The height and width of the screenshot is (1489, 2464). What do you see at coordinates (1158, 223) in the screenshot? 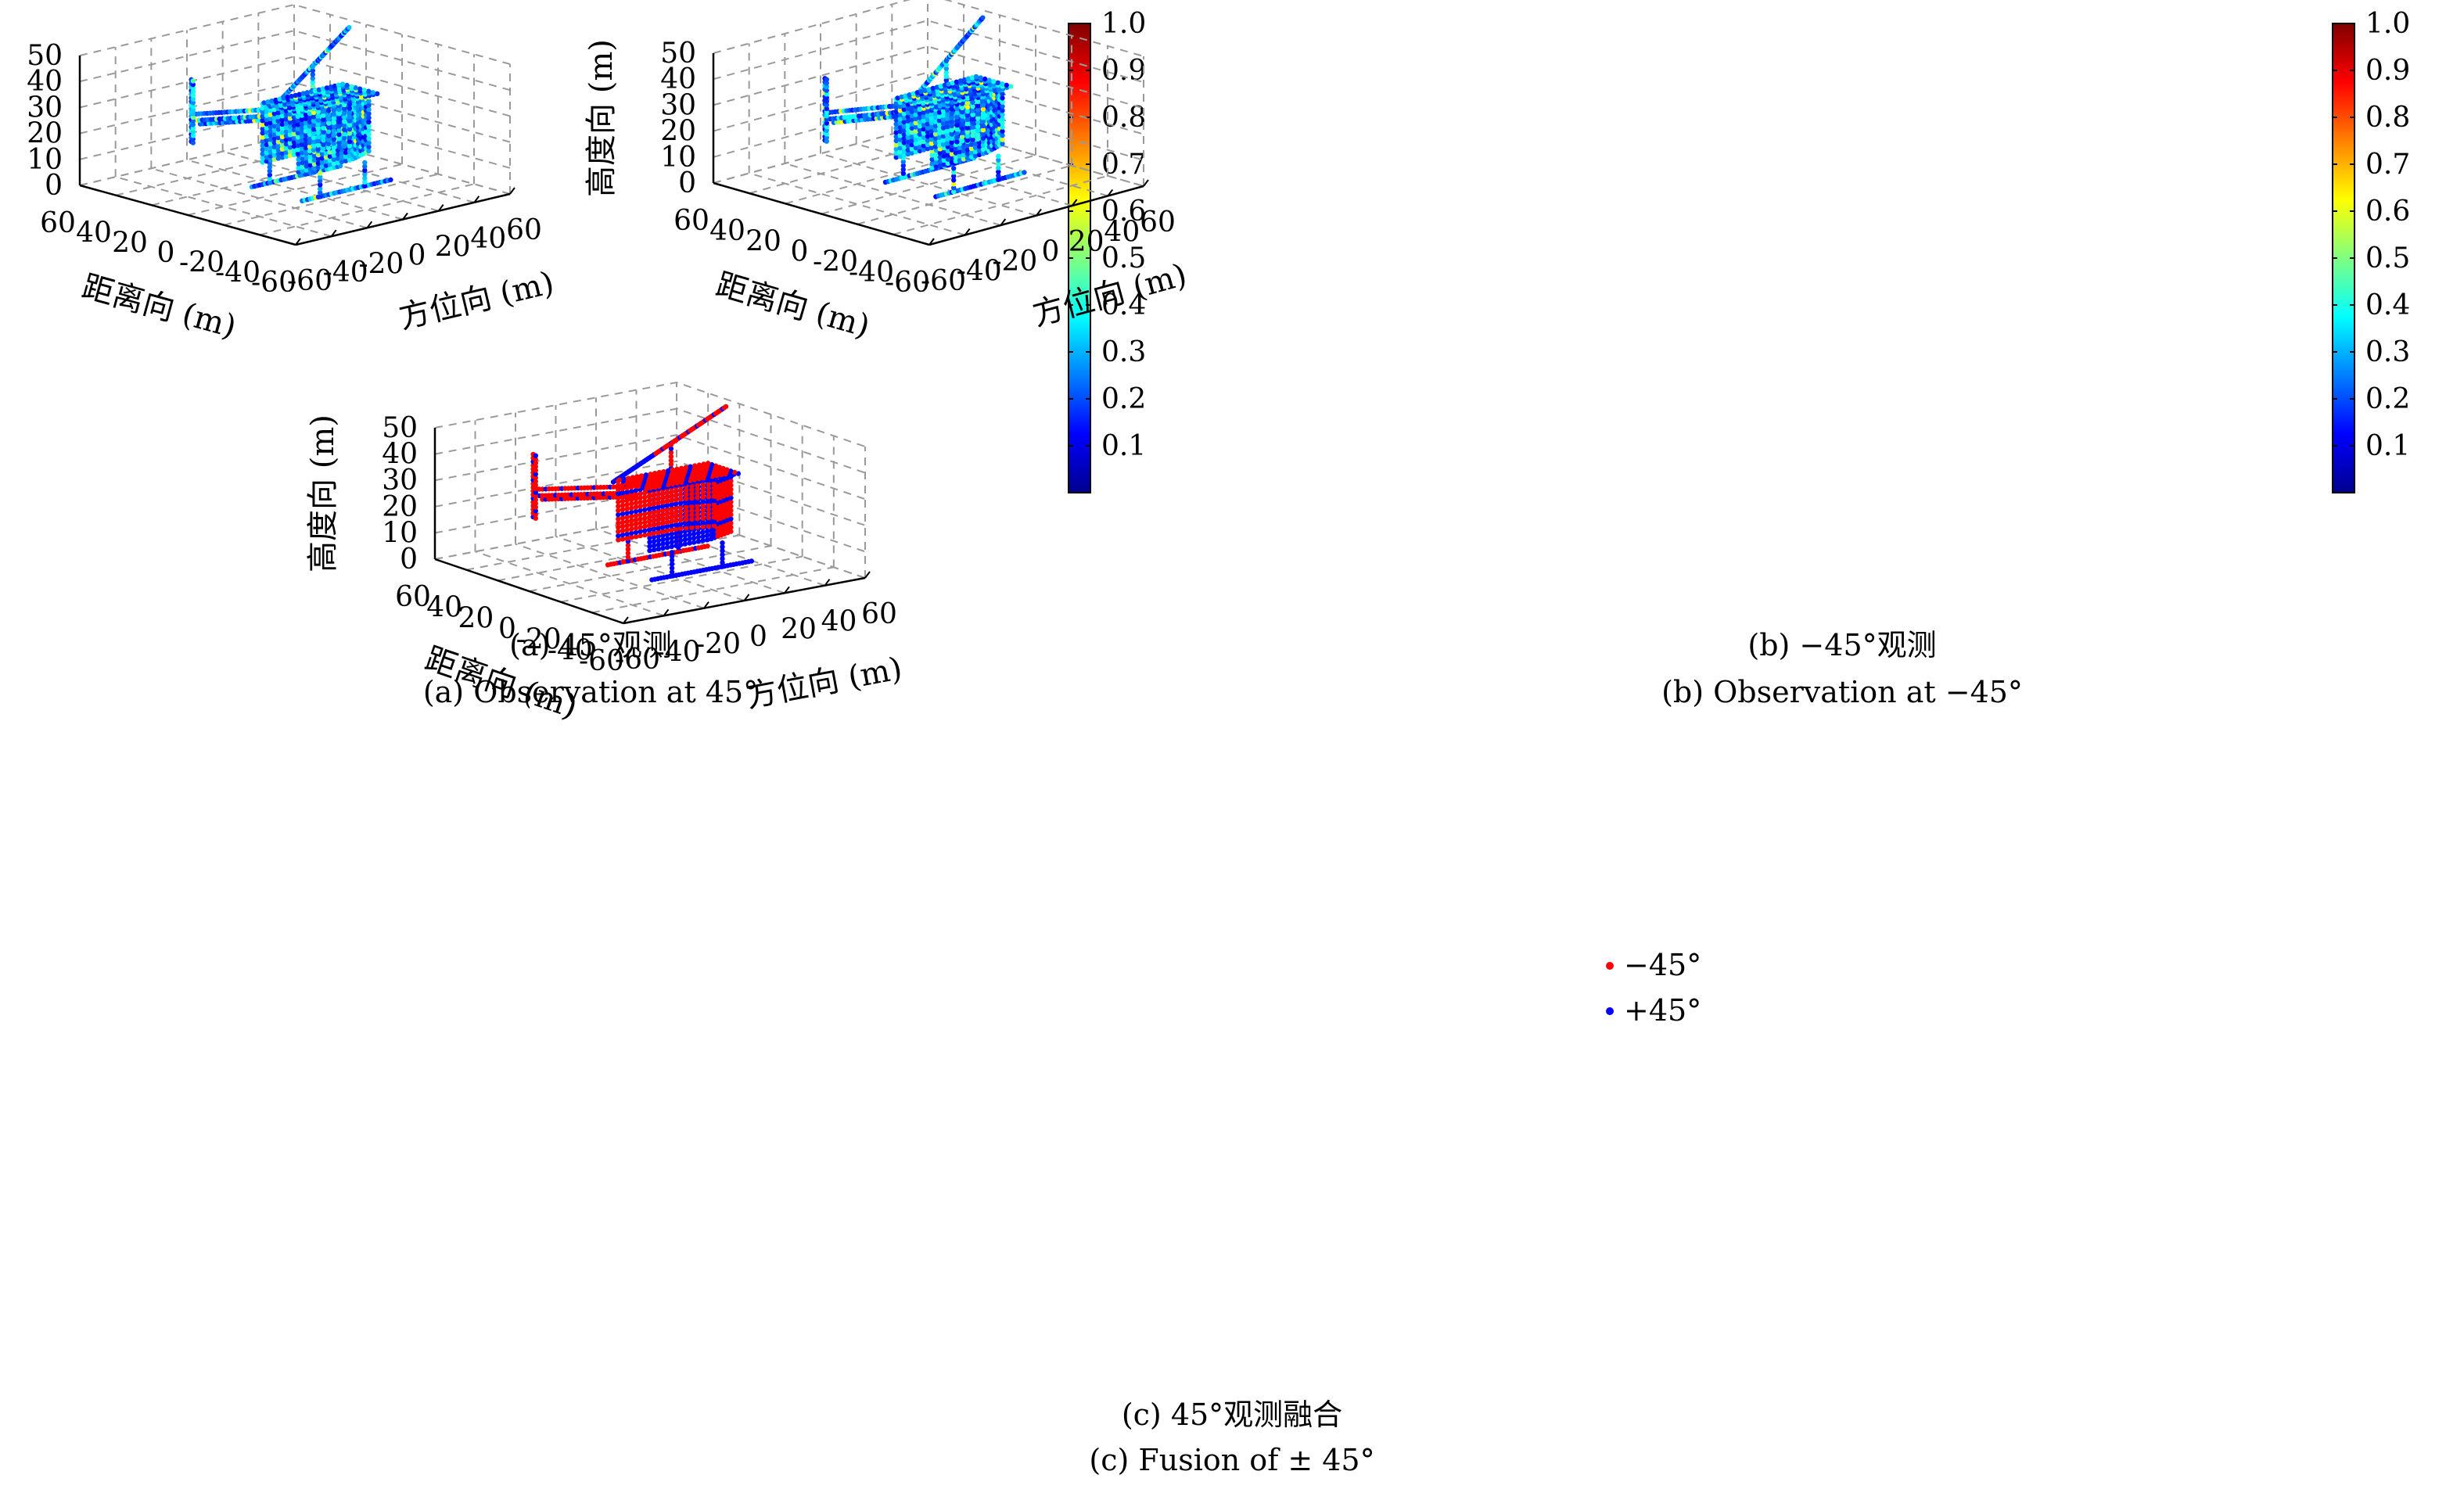
I see `x-tick-label: 60` at bounding box center [1158, 223].